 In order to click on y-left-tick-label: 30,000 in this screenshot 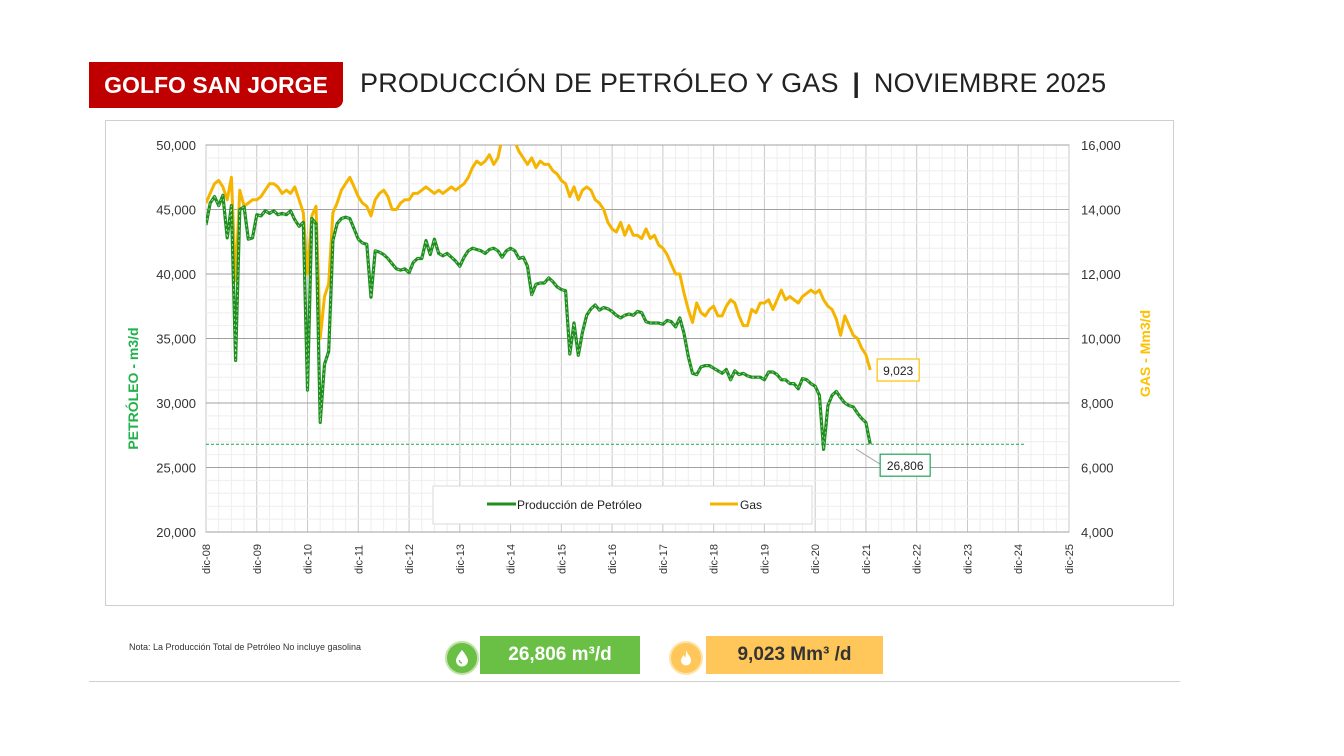, I will do `click(176, 403)`.